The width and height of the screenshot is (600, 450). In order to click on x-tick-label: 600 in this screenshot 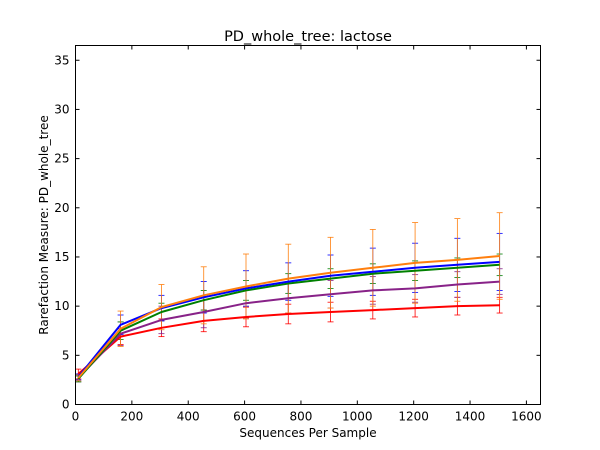, I will do `click(244, 417)`.